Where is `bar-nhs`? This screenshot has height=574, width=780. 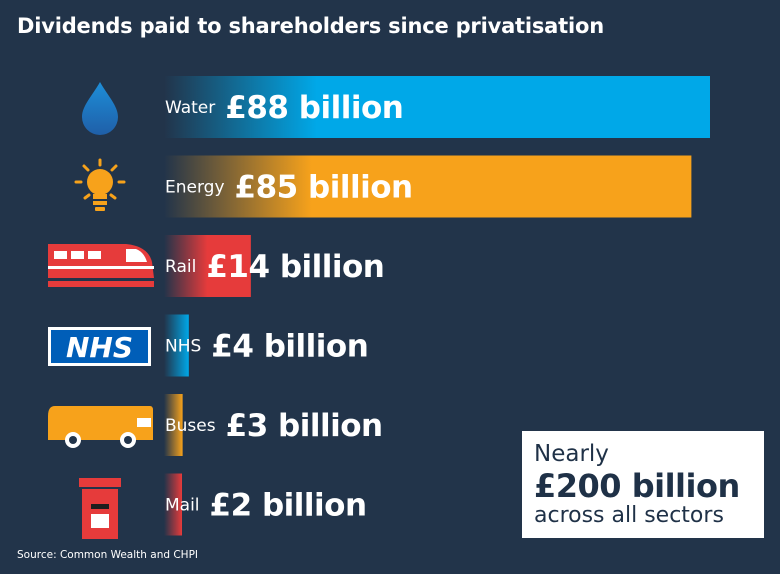 bar-nhs is located at coordinates (176, 345).